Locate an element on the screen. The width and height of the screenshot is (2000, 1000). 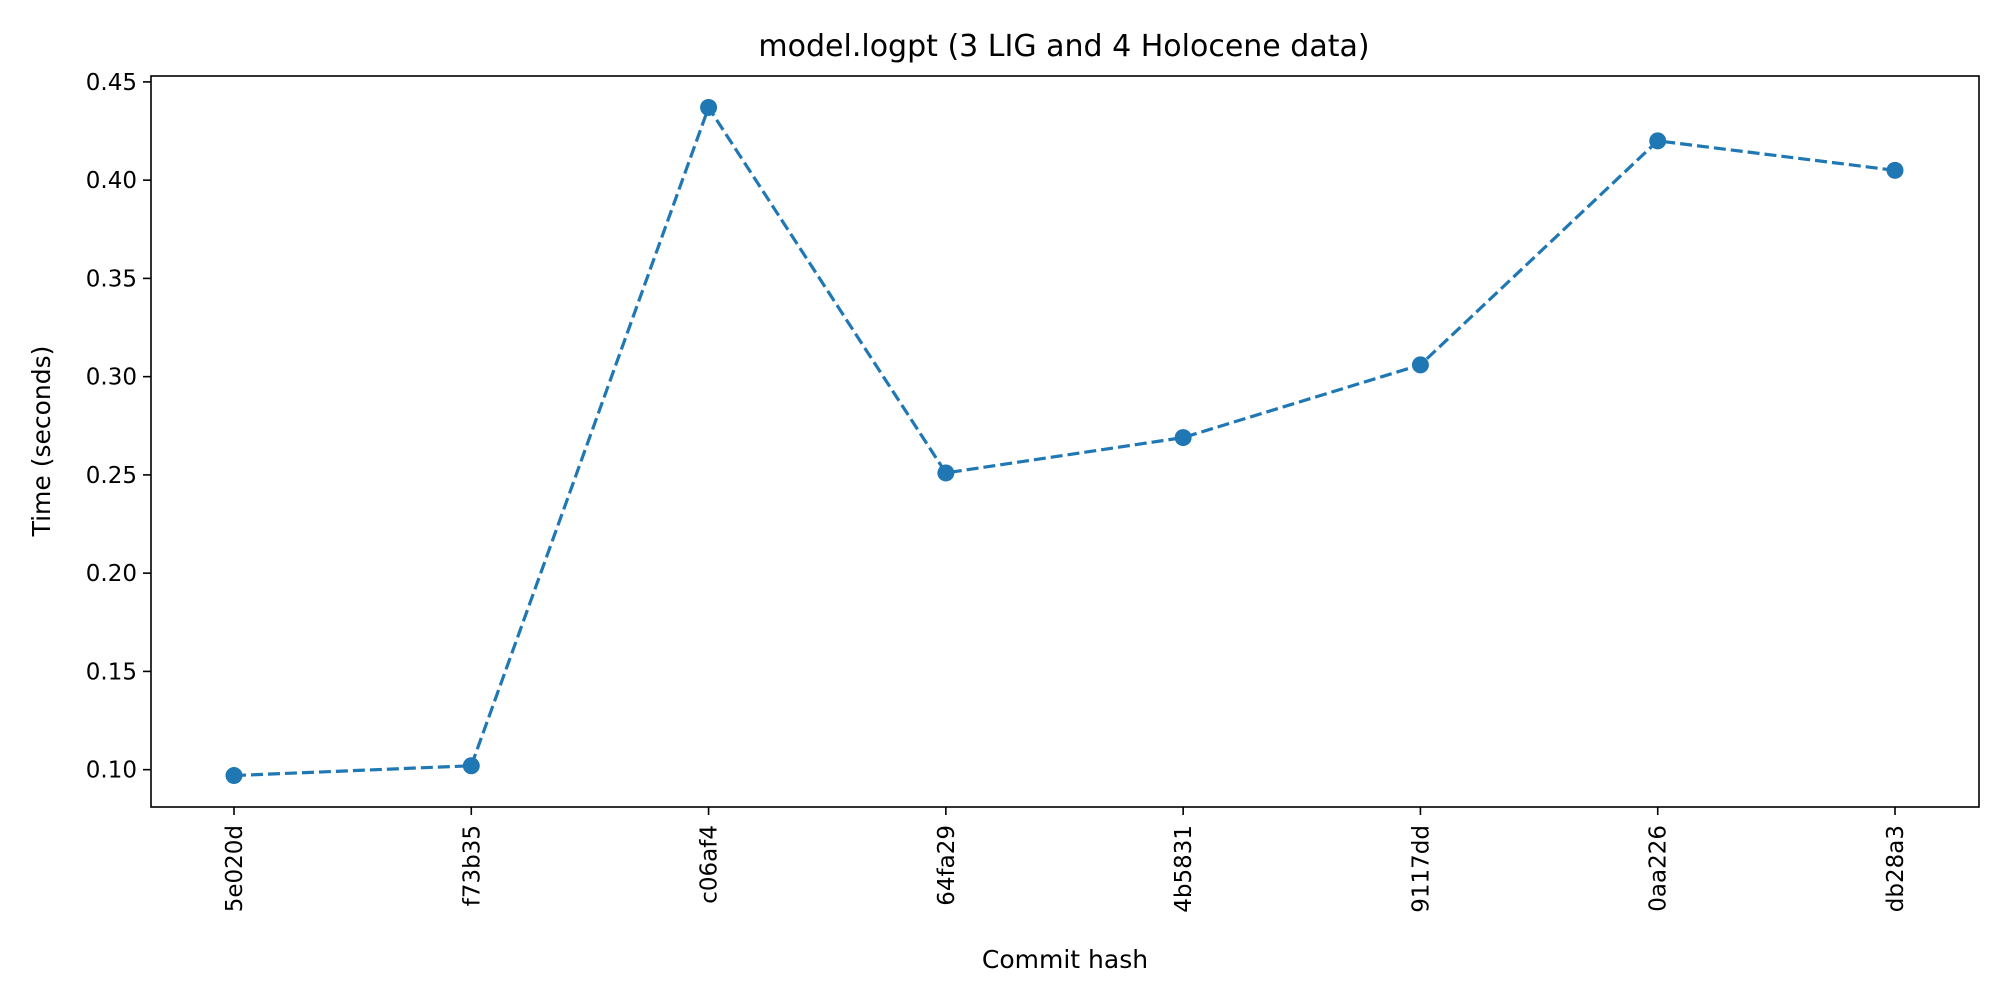
x-tick-label: 4b5831 is located at coordinates (1184, 869).